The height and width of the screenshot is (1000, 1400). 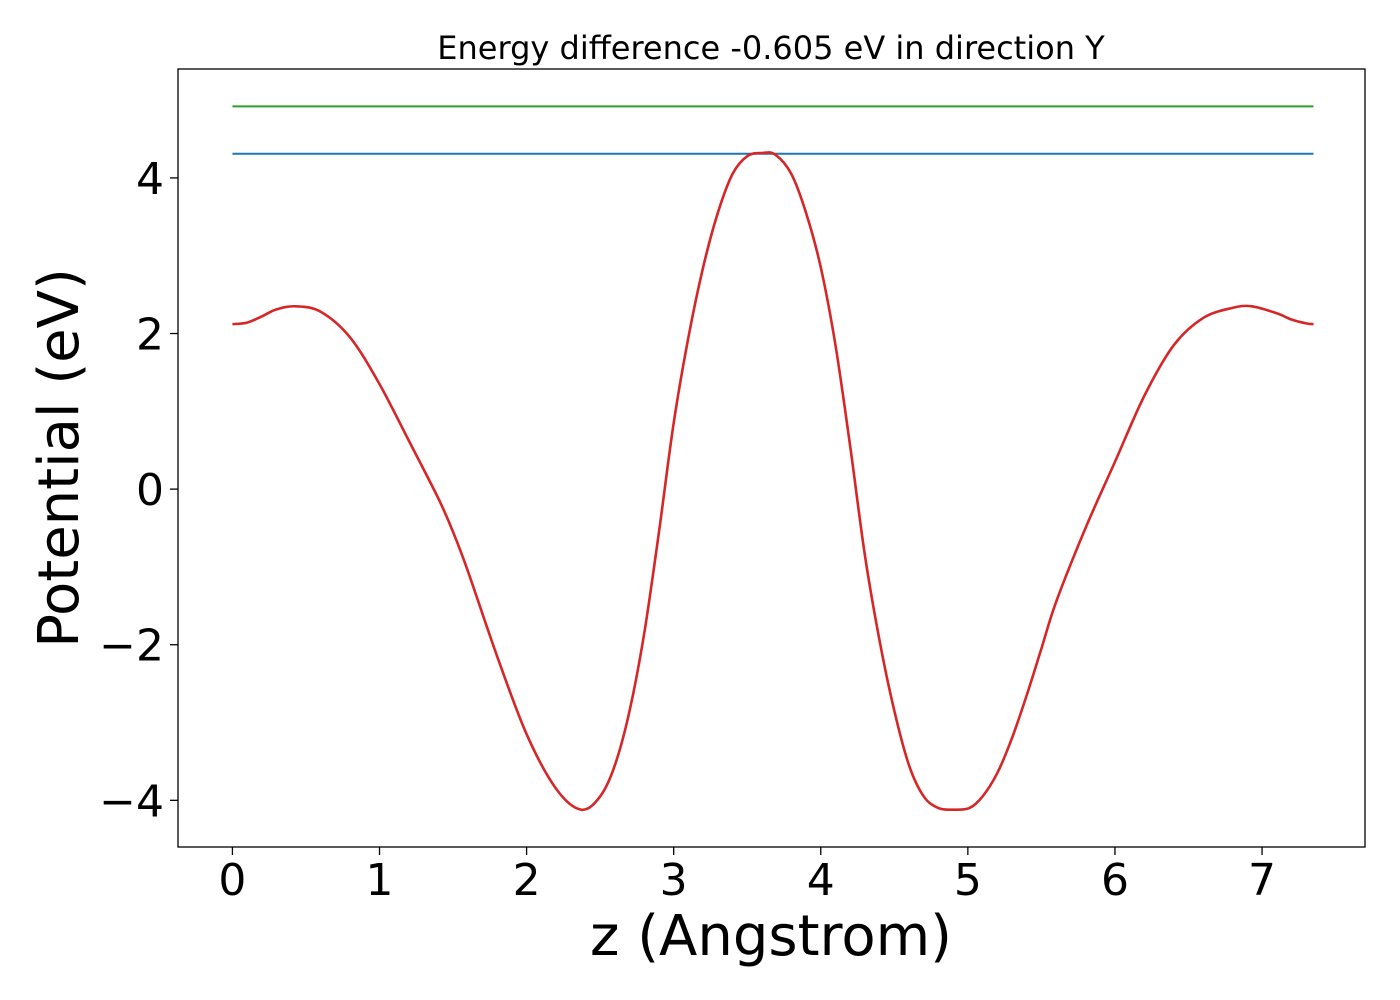 What do you see at coordinates (674, 880) in the screenshot?
I see `x-tick-label: 3` at bounding box center [674, 880].